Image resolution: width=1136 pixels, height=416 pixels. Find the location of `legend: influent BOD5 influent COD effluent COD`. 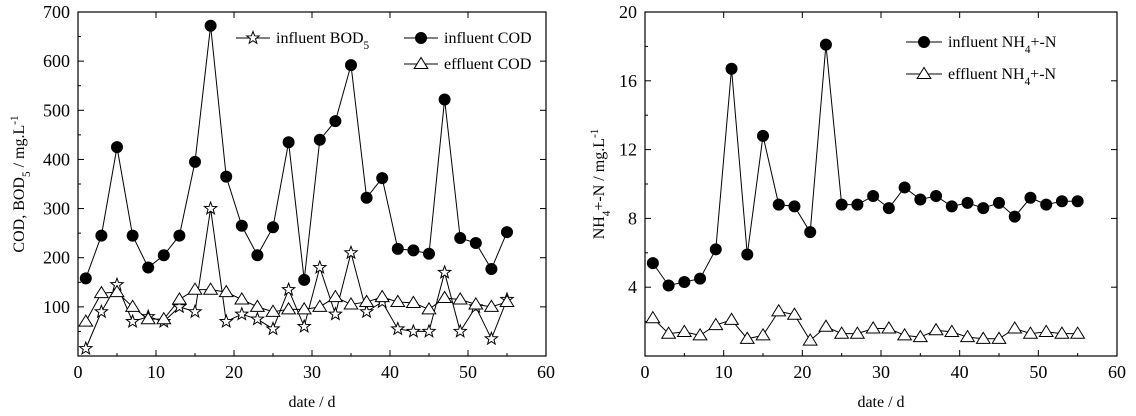

legend: influent BOD5 influent COD effluent COD is located at coordinates (384, 51).